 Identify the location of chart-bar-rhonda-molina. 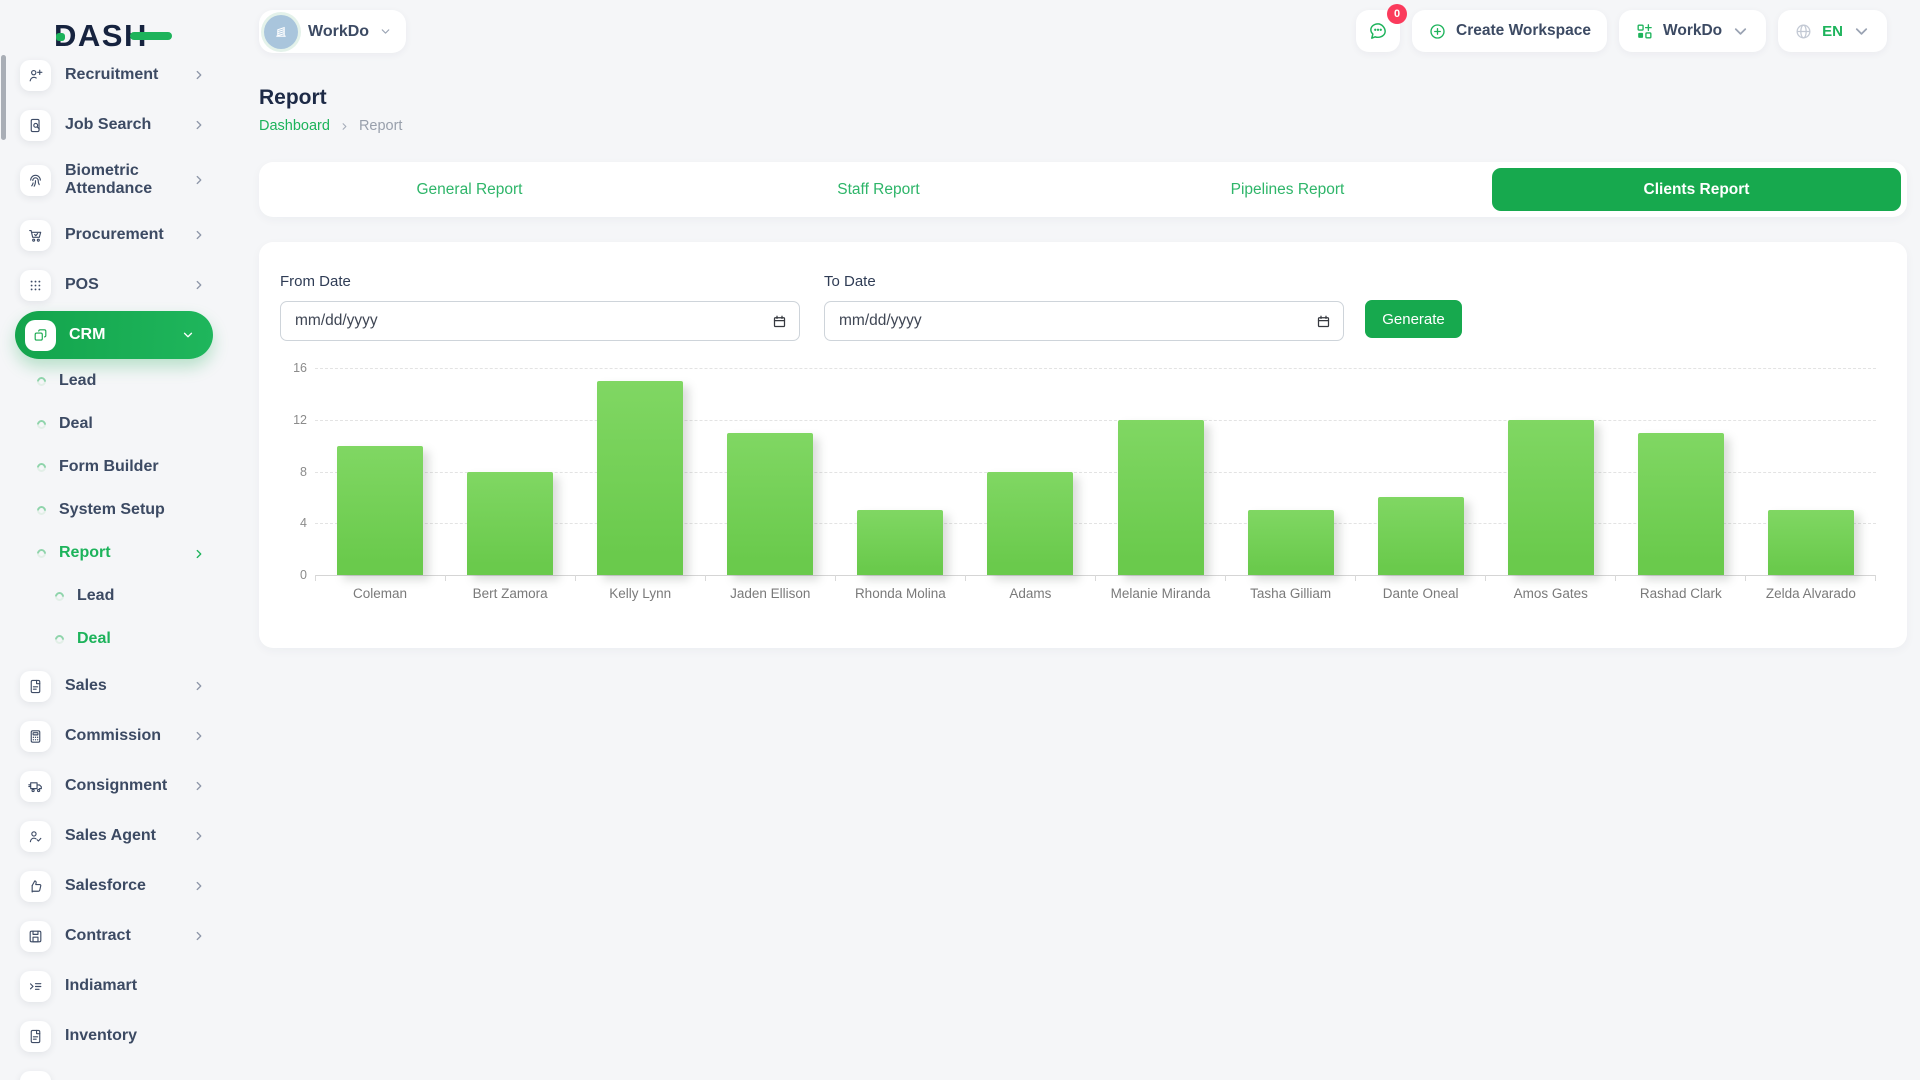
(900, 542).